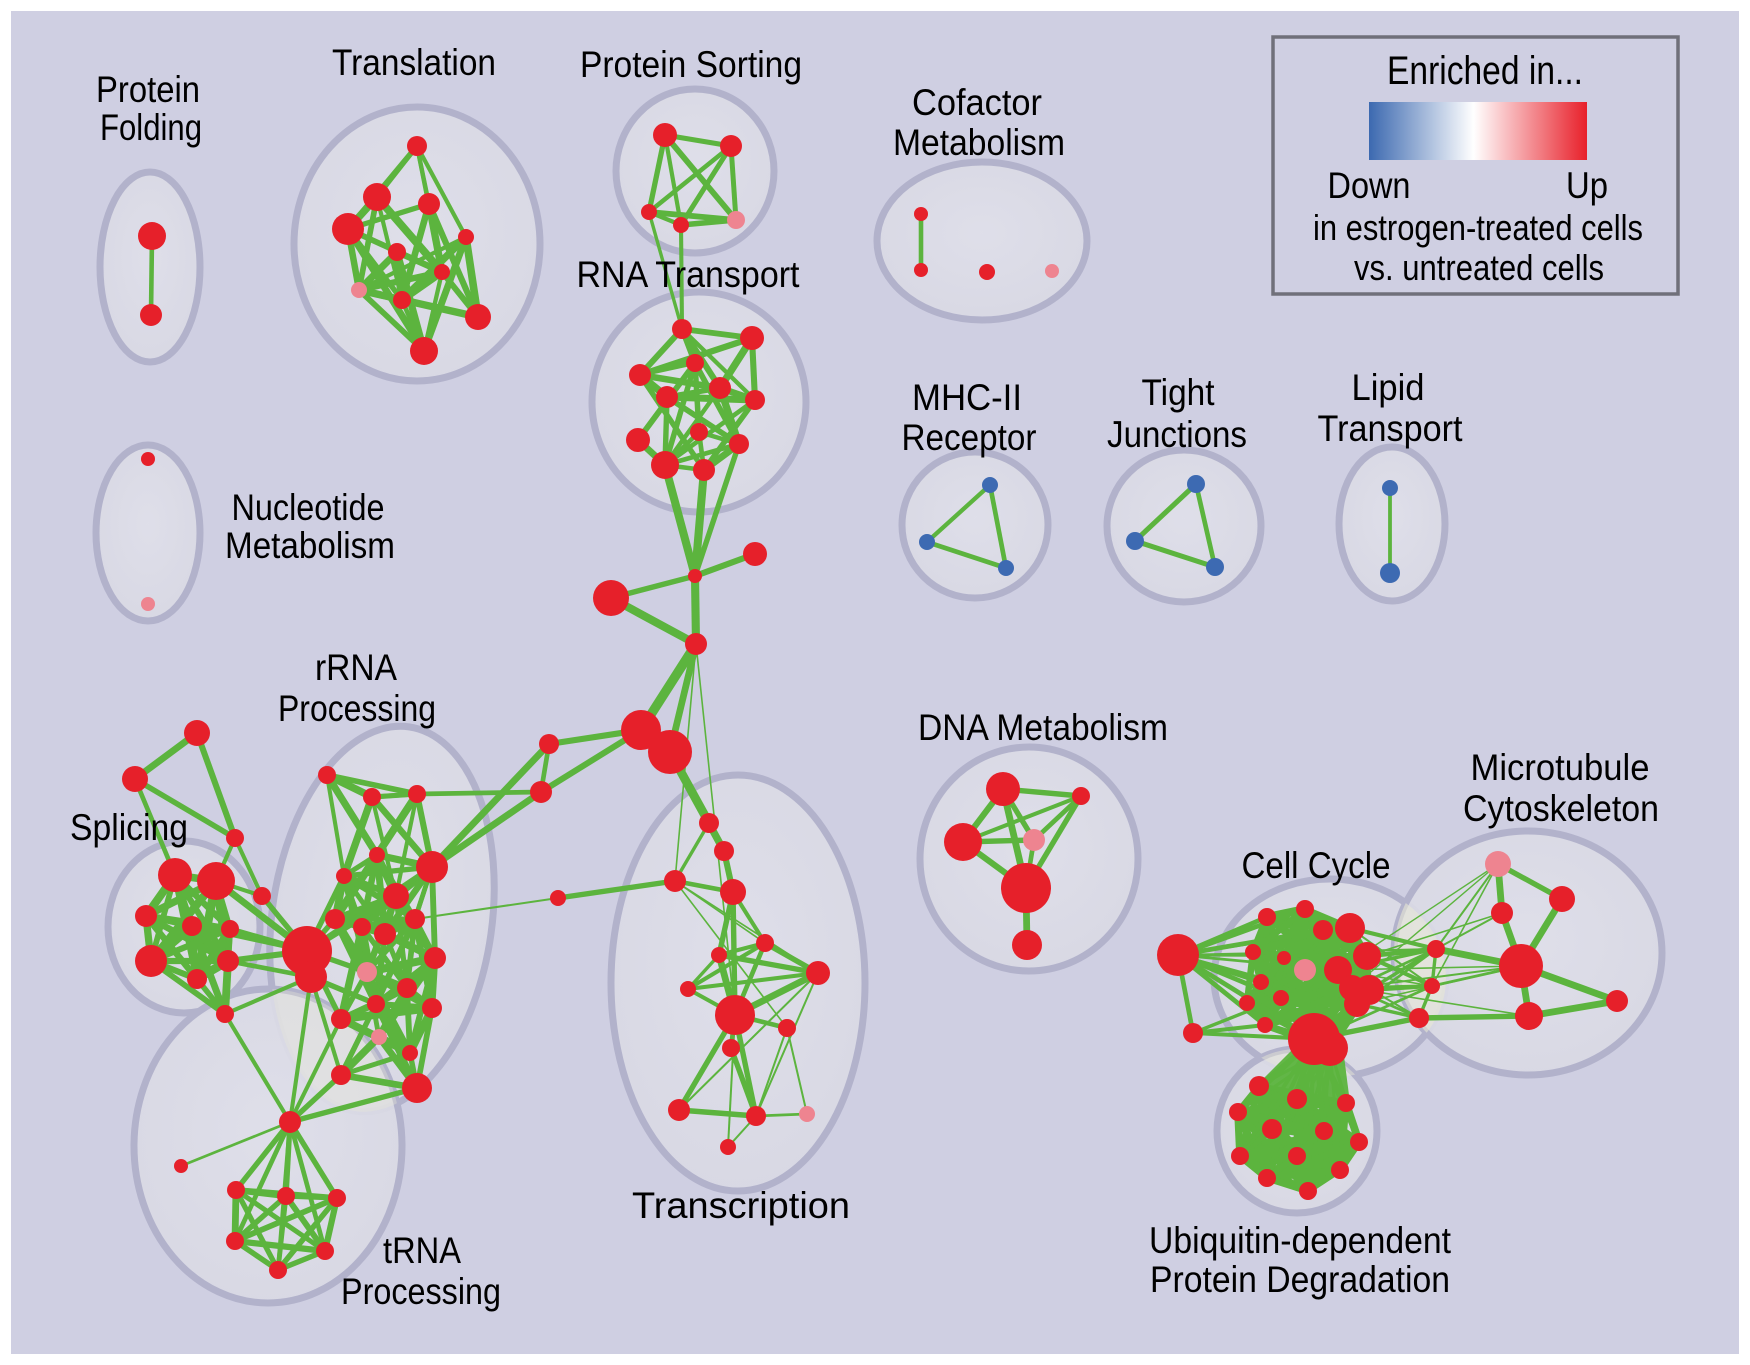 Image resolution: width=1750 pixels, height=1365 pixels. What do you see at coordinates (1369, 185) in the screenshot?
I see `svg-text: Down` at bounding box center [1369, 185].